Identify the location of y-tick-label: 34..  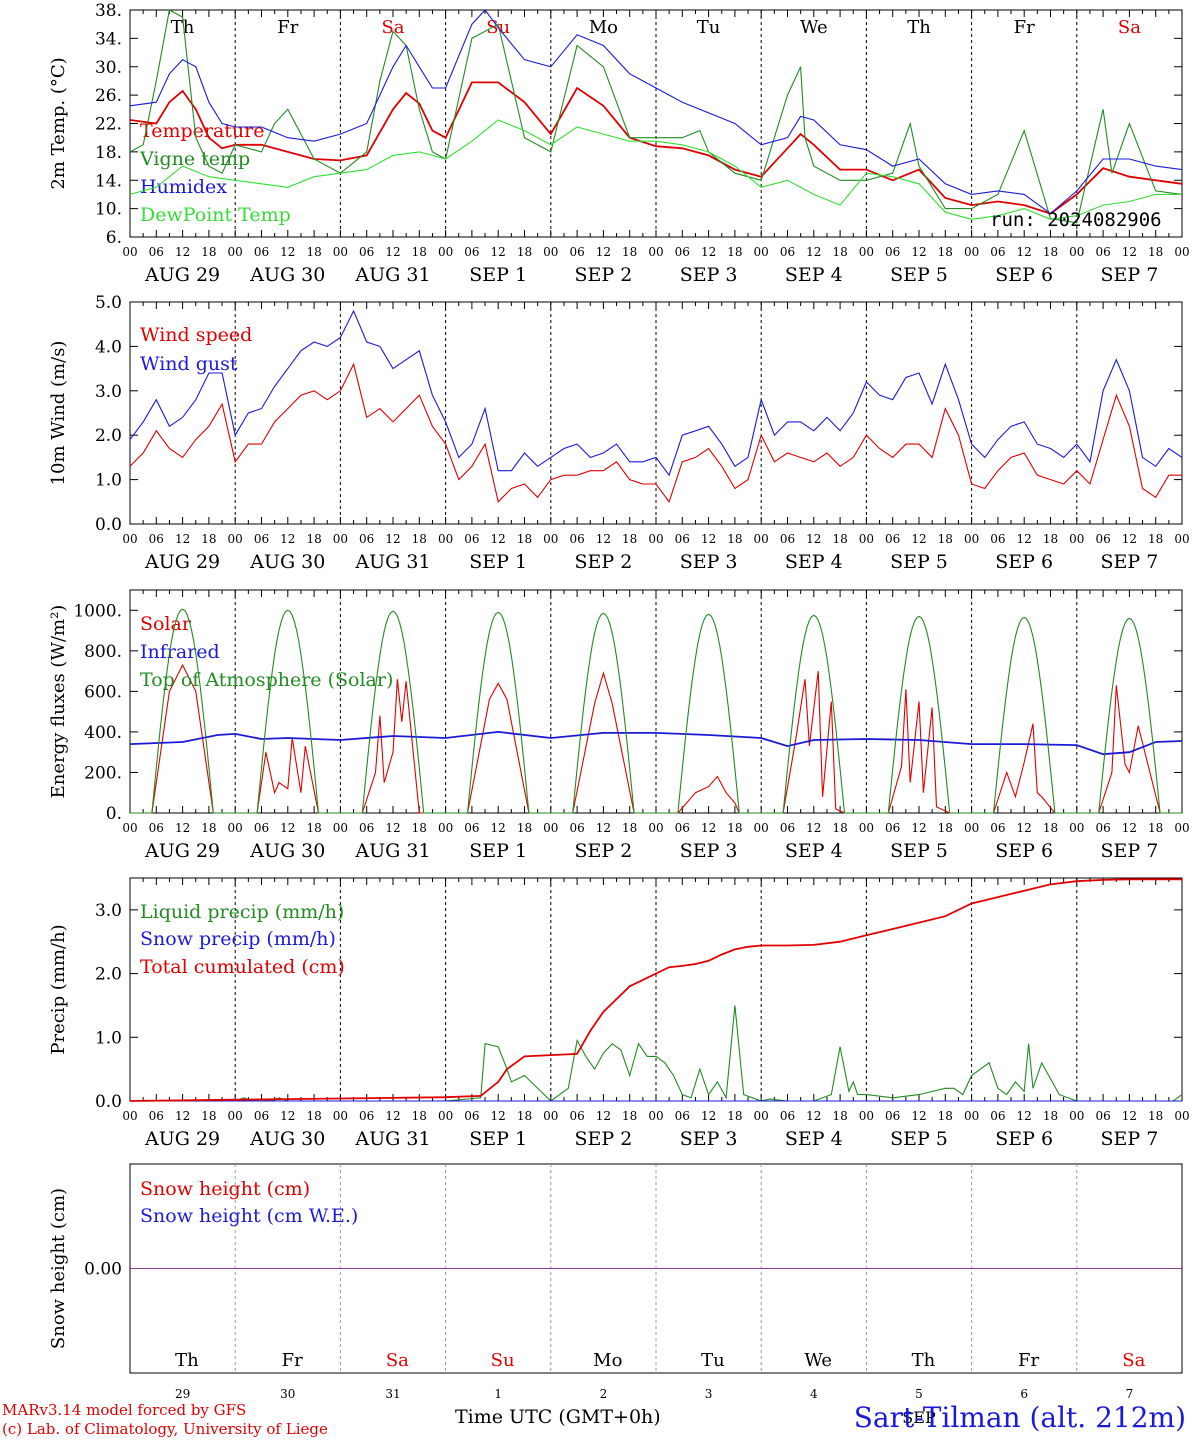
(108, 39).